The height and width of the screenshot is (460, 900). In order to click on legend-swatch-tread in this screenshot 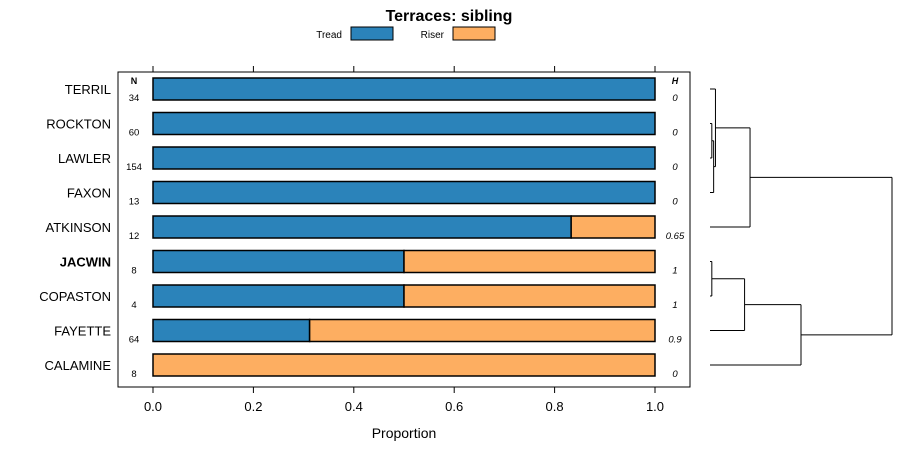, I will do `click(372, 33)`.